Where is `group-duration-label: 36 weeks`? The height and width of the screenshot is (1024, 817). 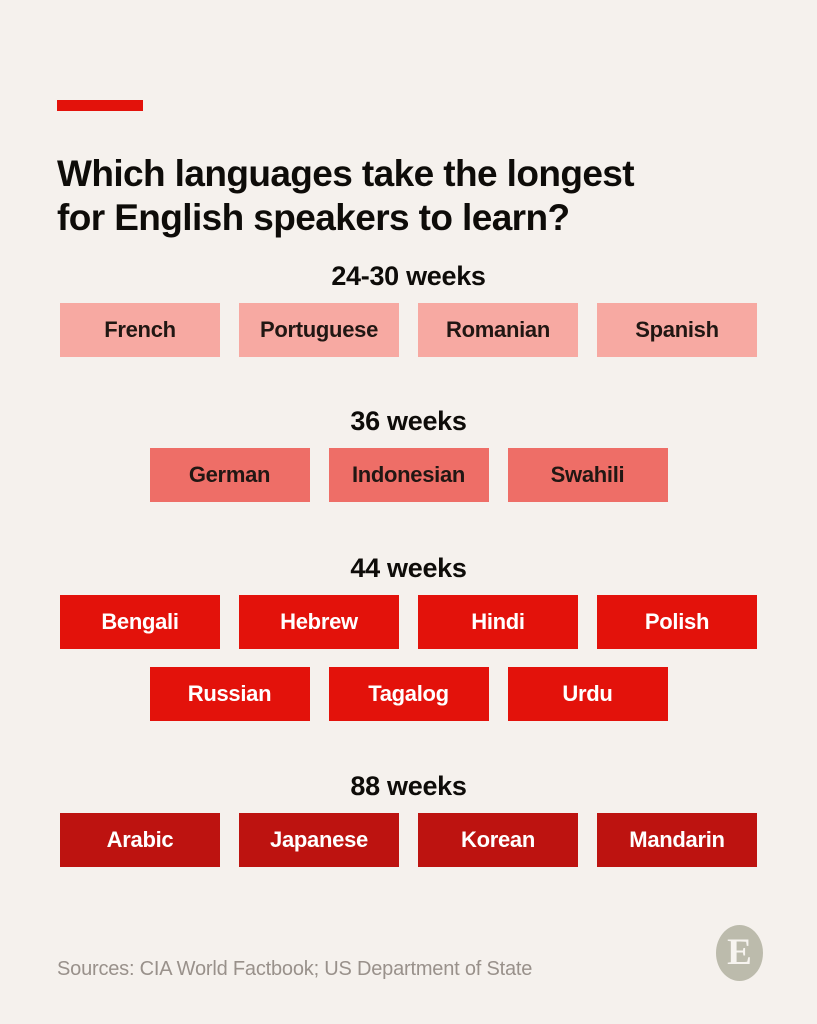
group-duration-label: 36 weeks is located at coordinates (408, 421).